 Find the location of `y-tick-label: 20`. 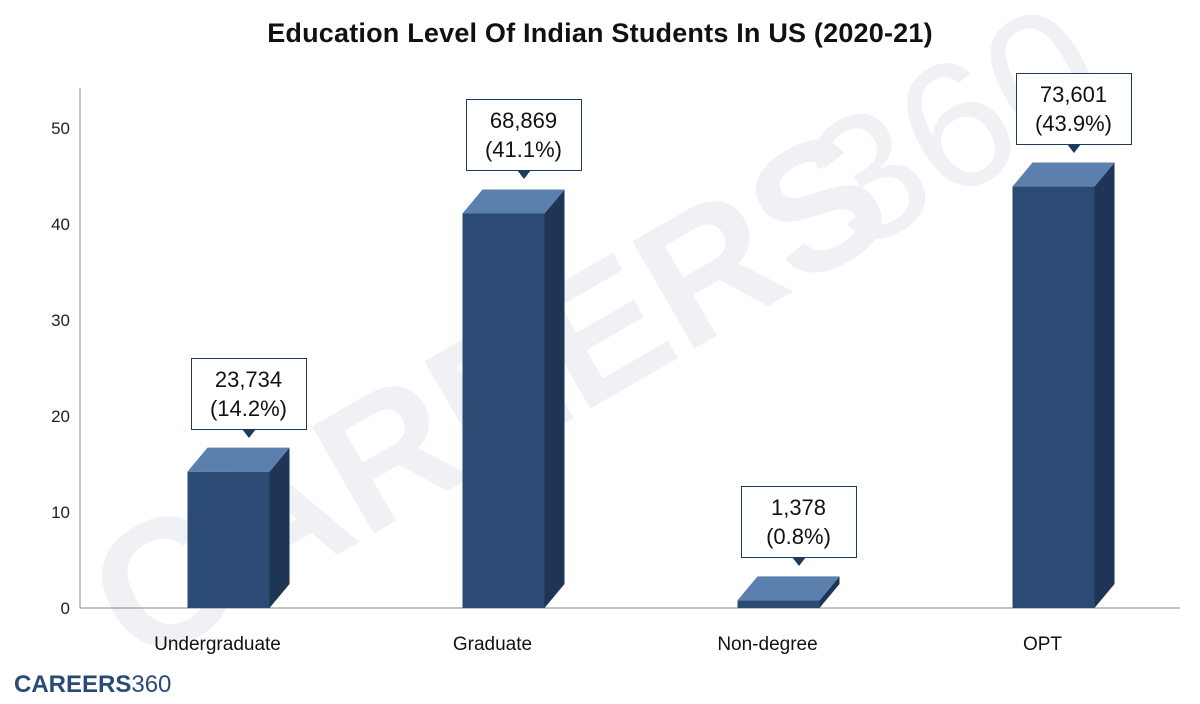

y-tick-label: 20 is located at coordinates (60, 416).